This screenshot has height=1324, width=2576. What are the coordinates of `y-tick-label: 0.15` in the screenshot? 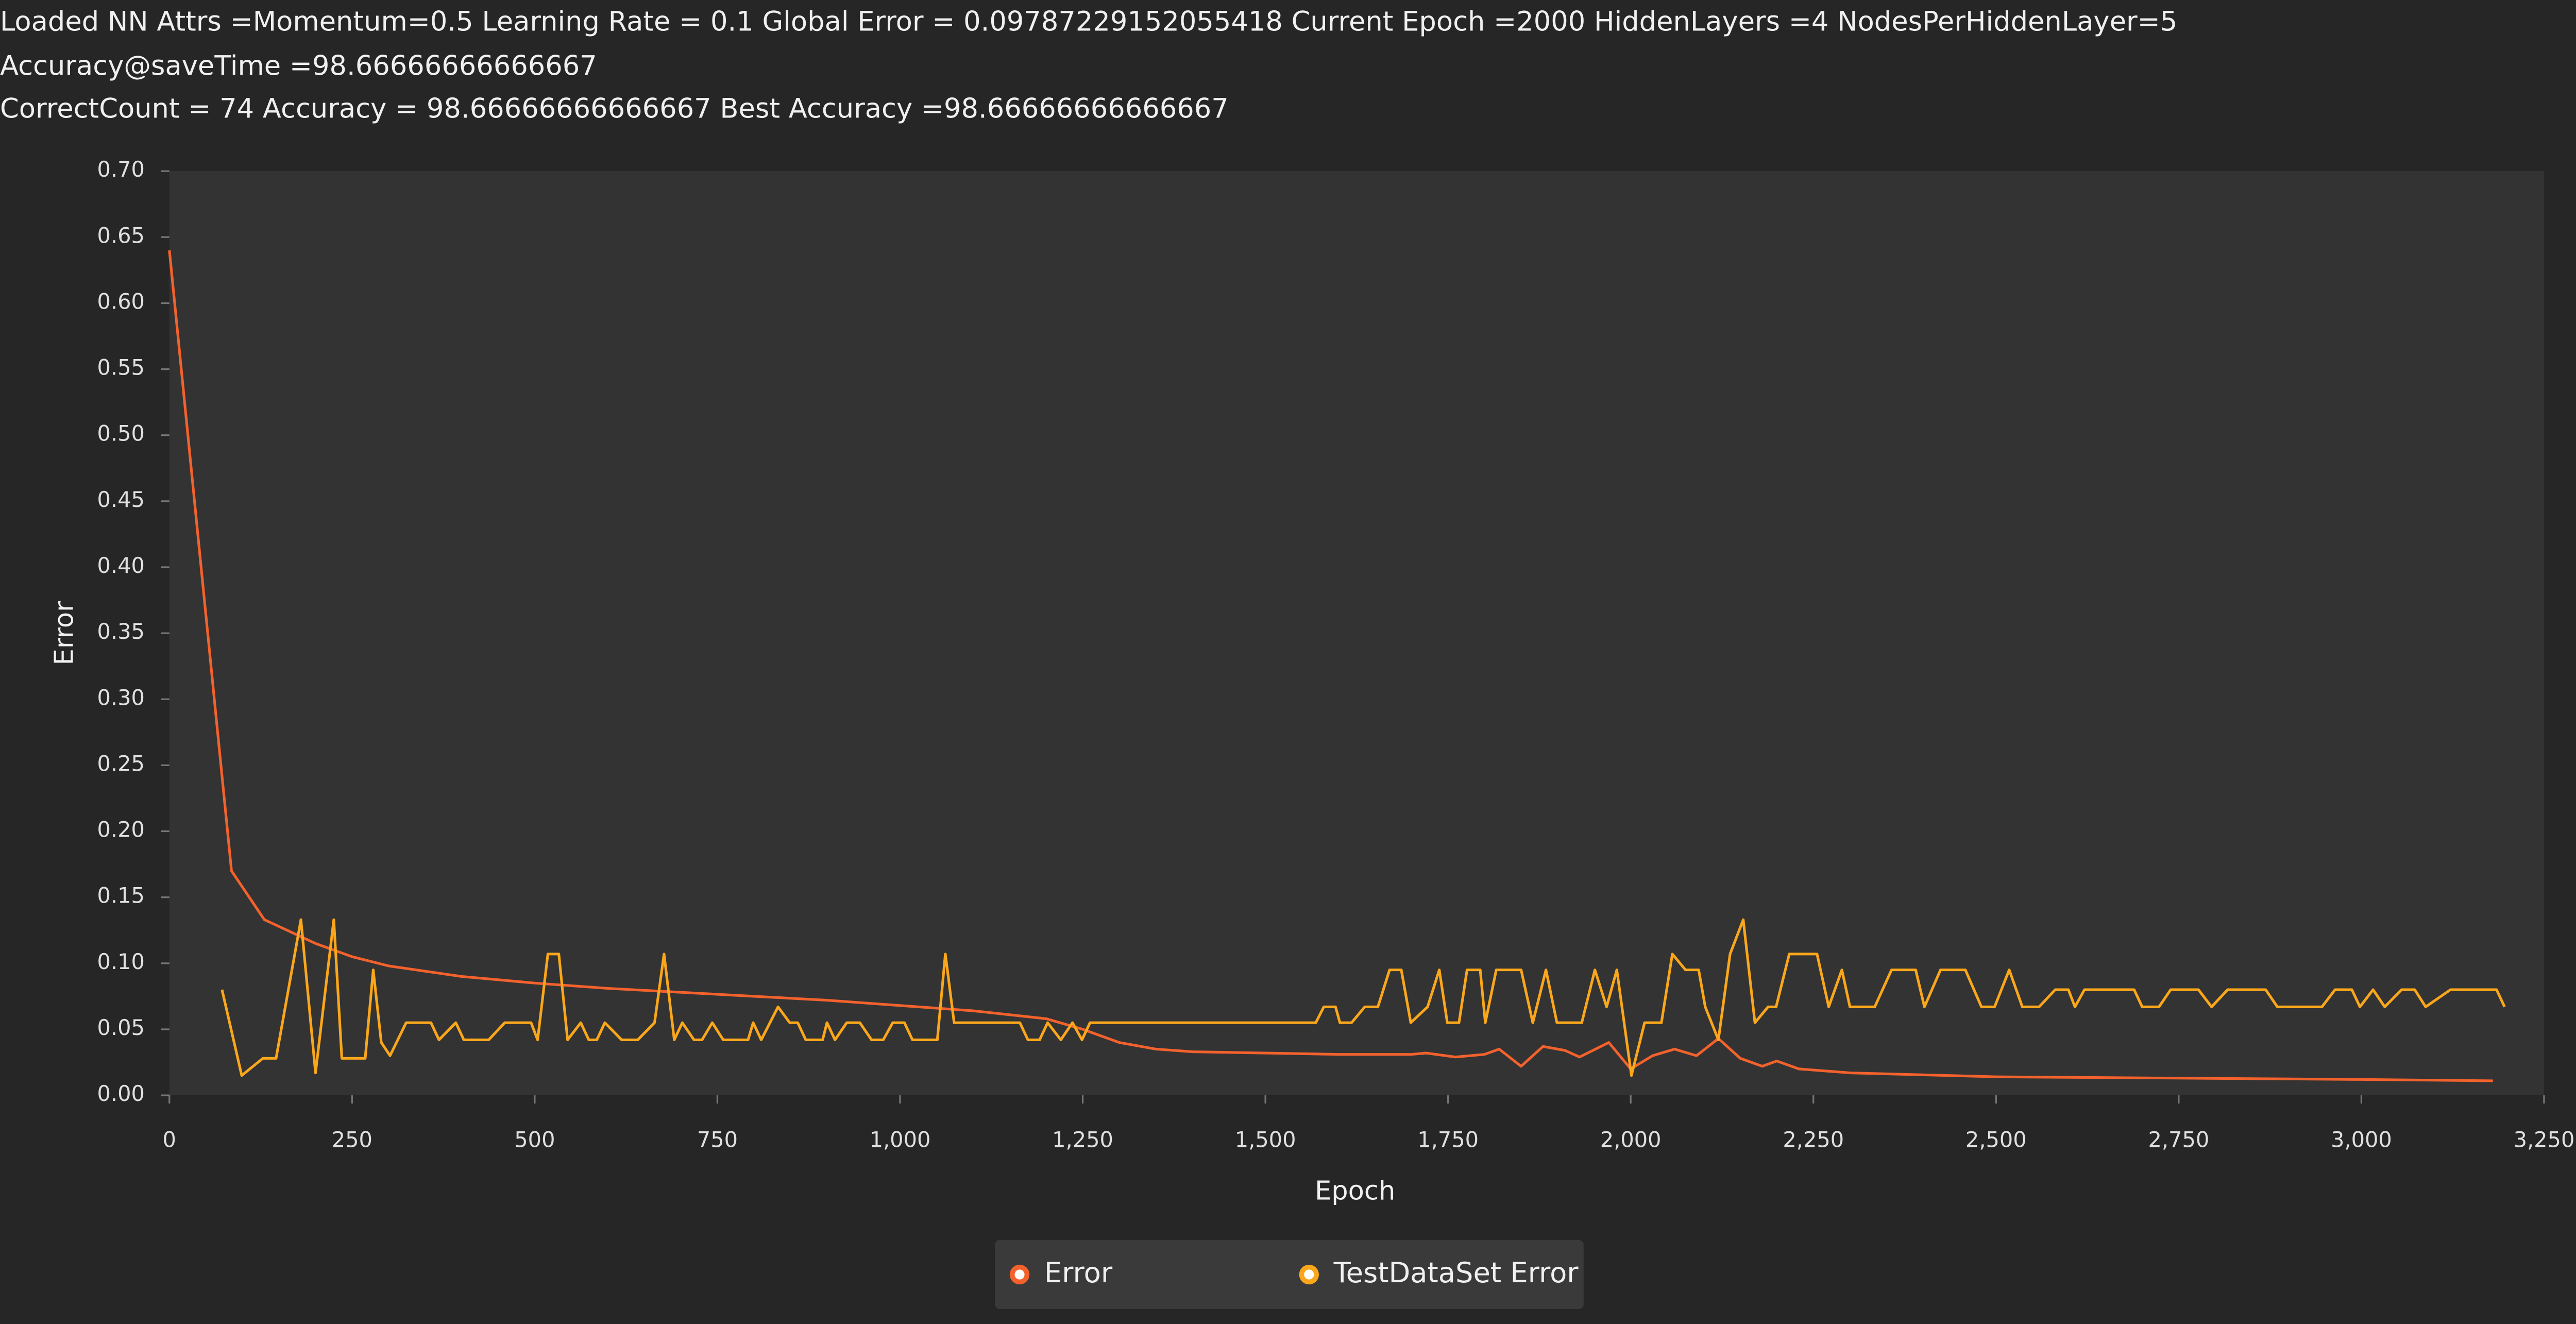 It's located at (121, 895).